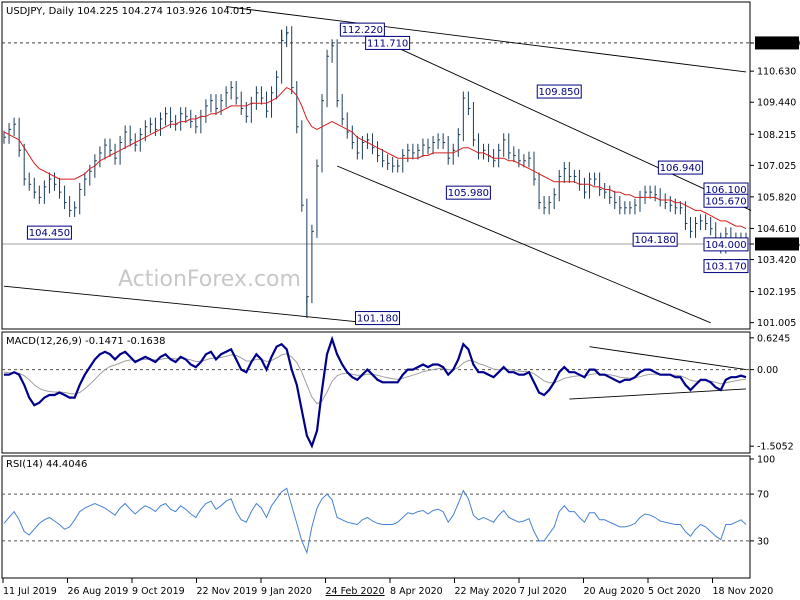 The width and height of the screenshot is (800, 600). I want to click on price-tick-label: 105.820, so click(776, 197).